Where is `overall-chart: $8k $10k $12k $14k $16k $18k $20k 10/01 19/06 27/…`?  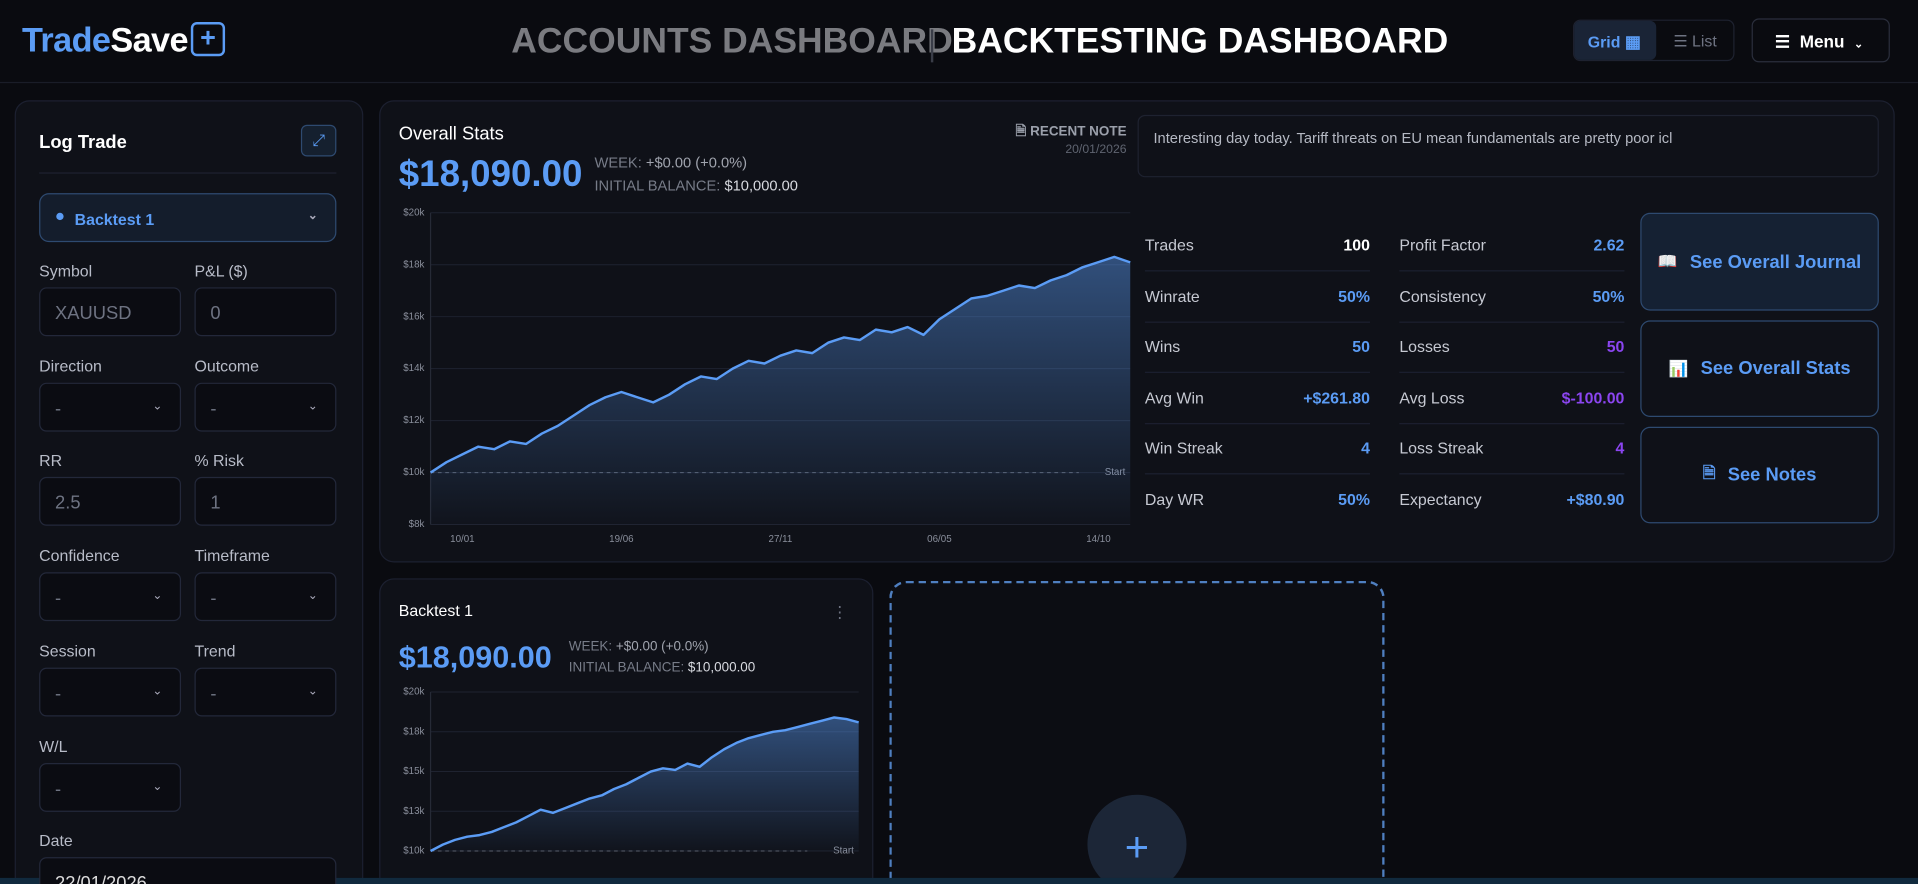
overall-chart: $8k $10k $12k $14k $16k $18k $20k 10/01 19/06 27/… is located at coordinates (767, 376).